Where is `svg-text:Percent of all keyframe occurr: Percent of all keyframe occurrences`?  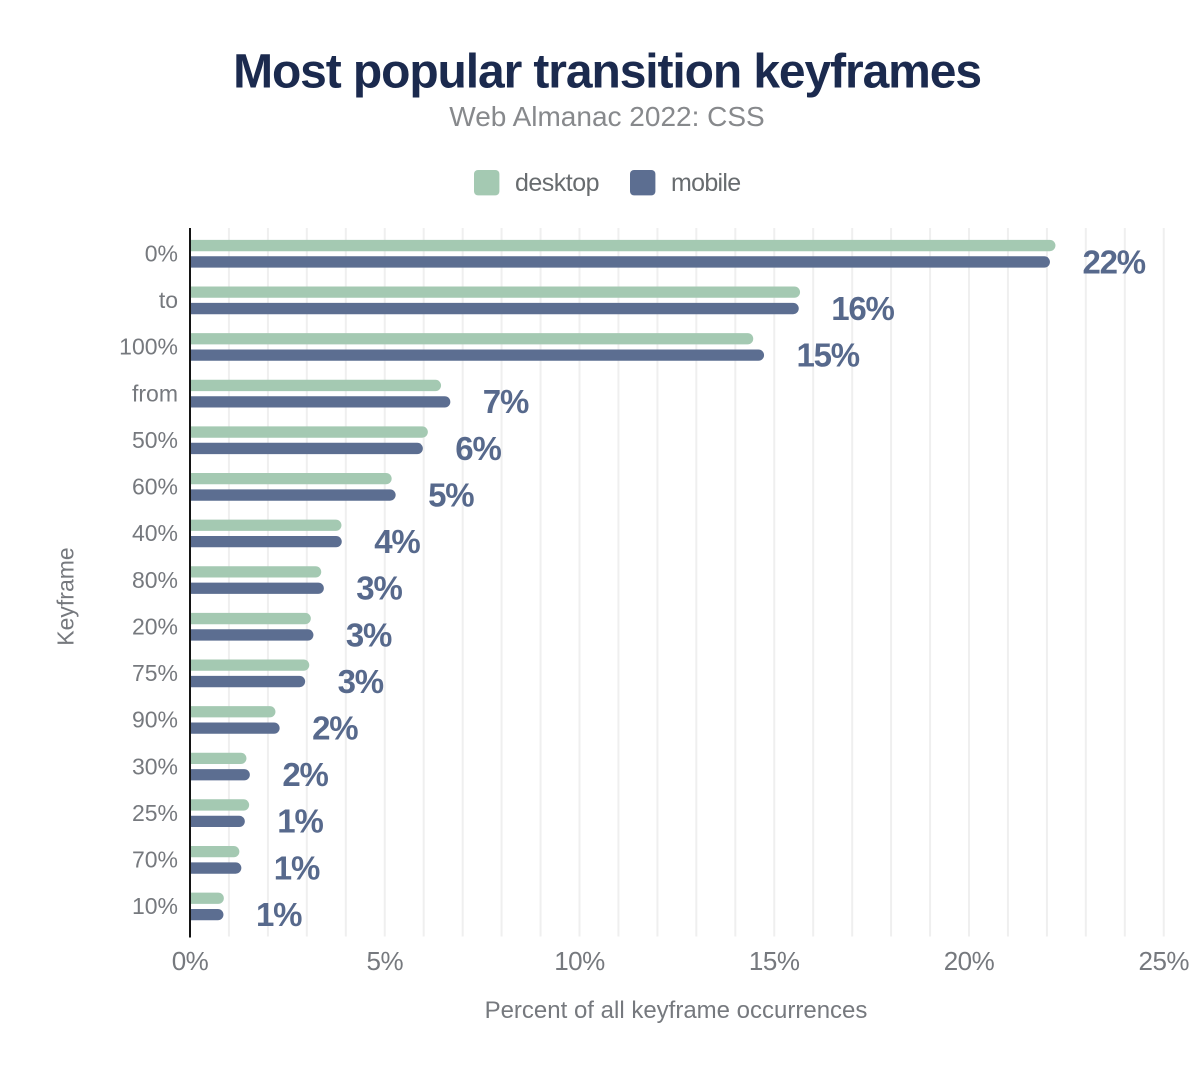
svg-text:Percent of all keyframe occurr: Percent of all keyframe occurrences is located at coordinates (676, 1010).